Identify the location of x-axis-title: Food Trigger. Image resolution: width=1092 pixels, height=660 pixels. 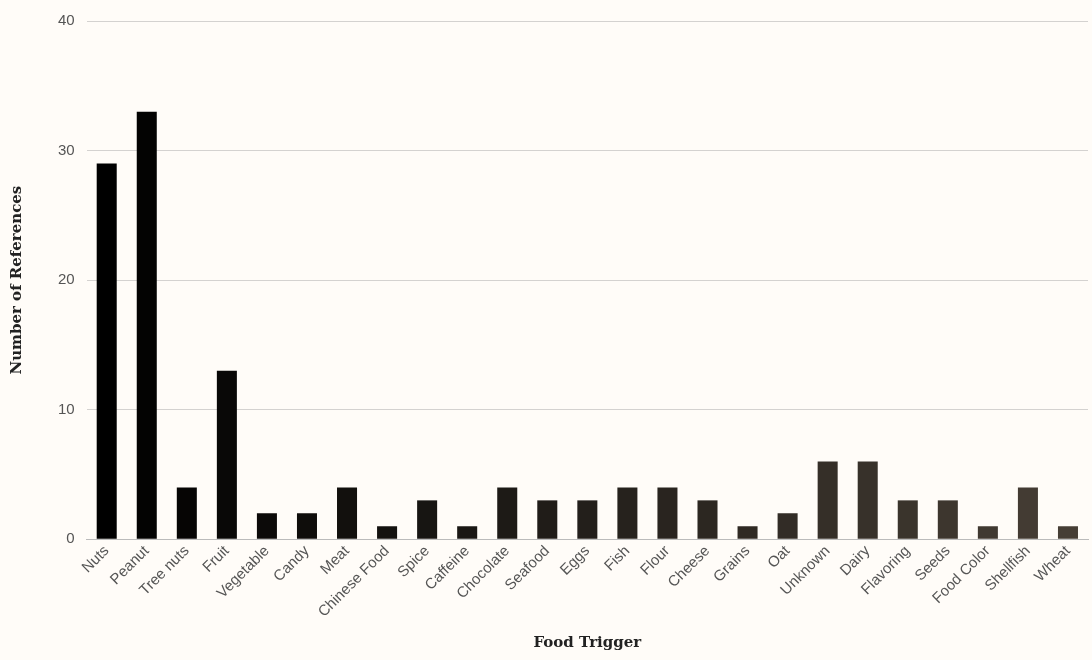
(588, 641).